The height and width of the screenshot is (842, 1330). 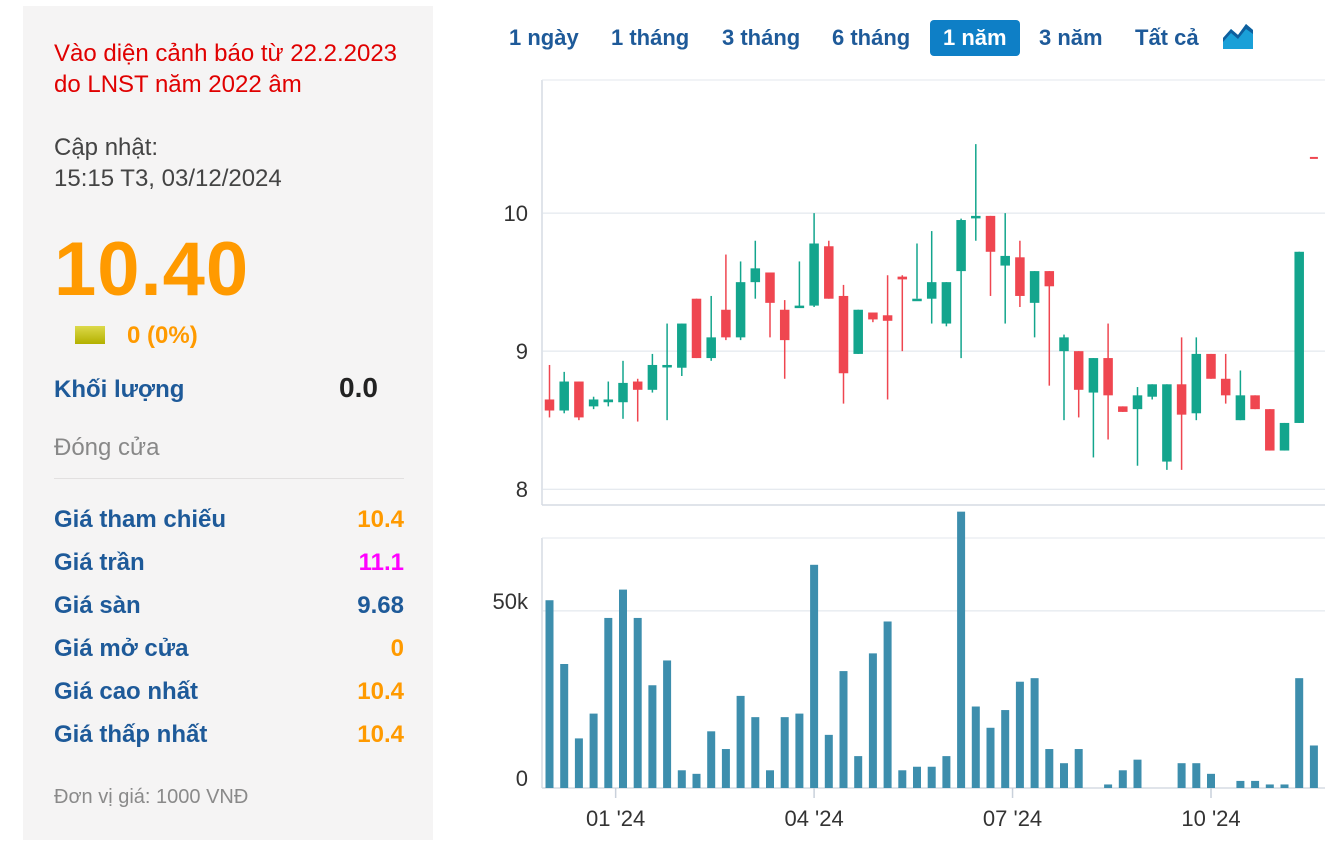 What do you see at coordinates (761, 37) in the screenshot?
I see `tab-3-months: 3 tháng` at bounding box center [761, 37].